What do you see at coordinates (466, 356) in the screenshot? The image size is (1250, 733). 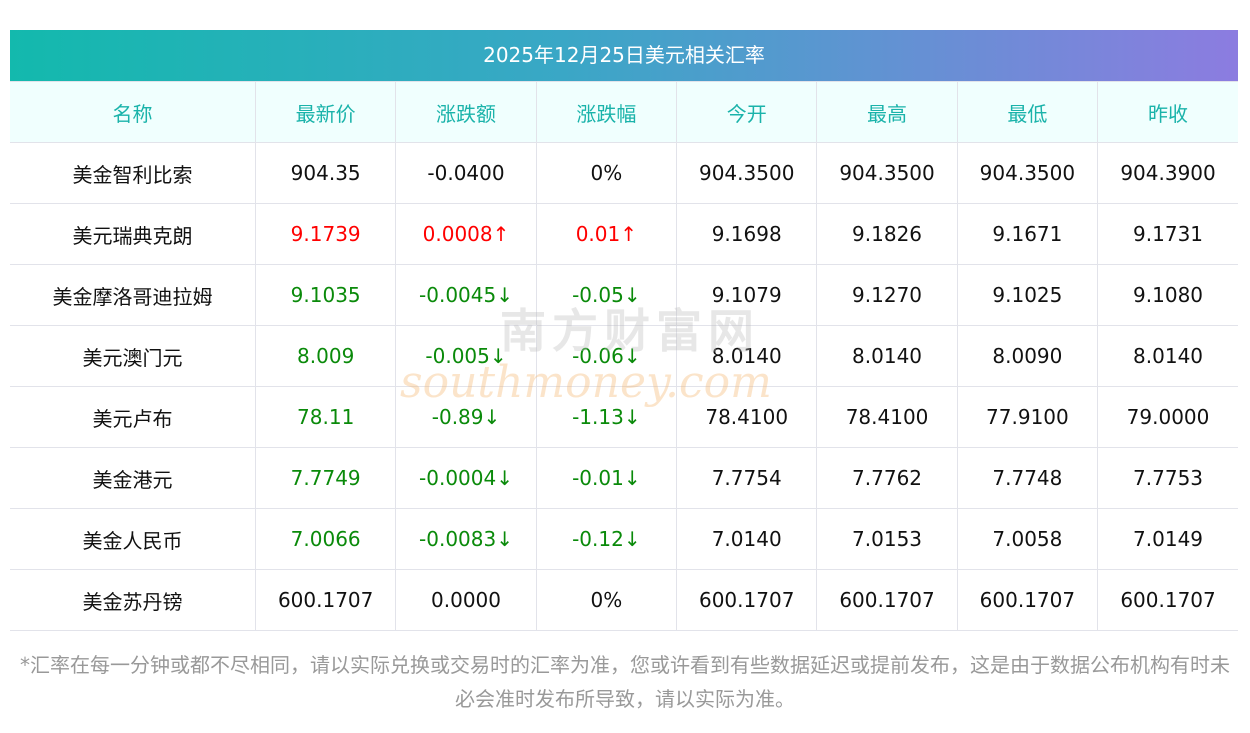 I see `cell-change: -0.005↓` at bounding box center [466, 356].